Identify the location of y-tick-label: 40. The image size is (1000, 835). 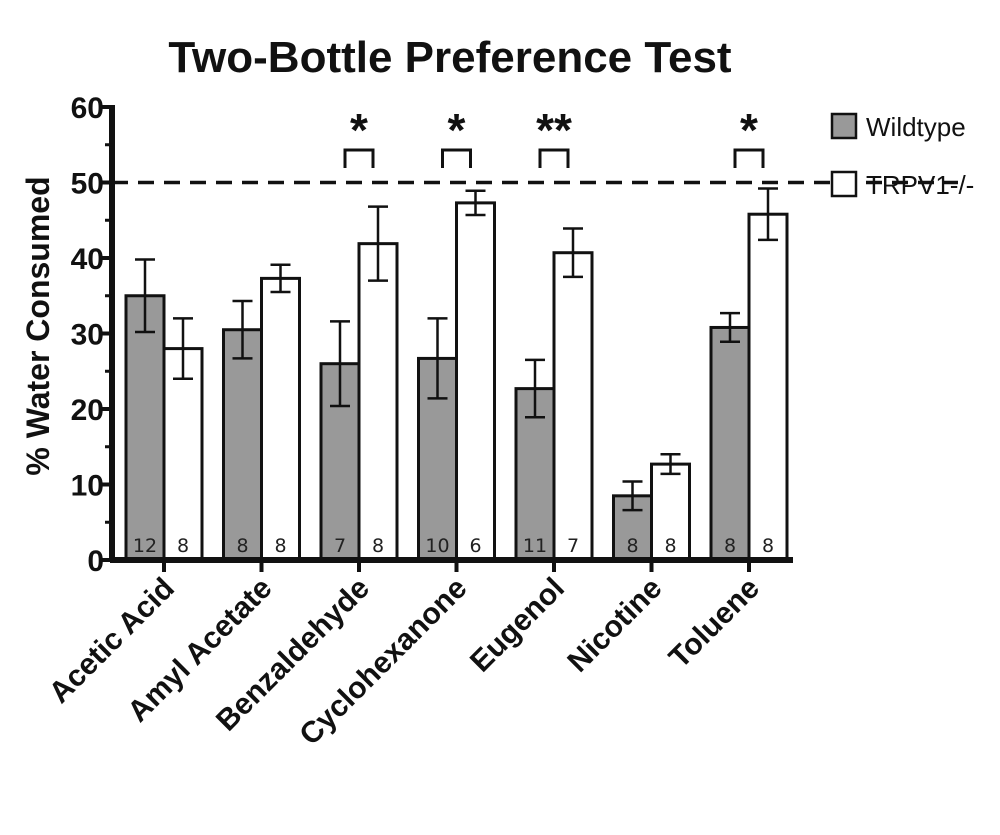
(87, 259).